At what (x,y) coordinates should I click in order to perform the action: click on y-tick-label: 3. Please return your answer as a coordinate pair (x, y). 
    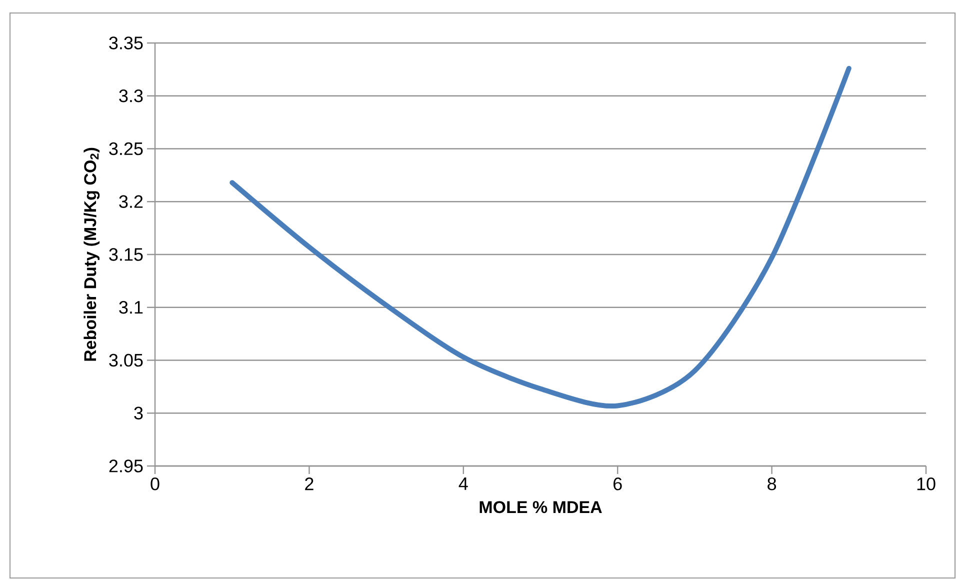
    Looking at the image, I should click on (138, 413).